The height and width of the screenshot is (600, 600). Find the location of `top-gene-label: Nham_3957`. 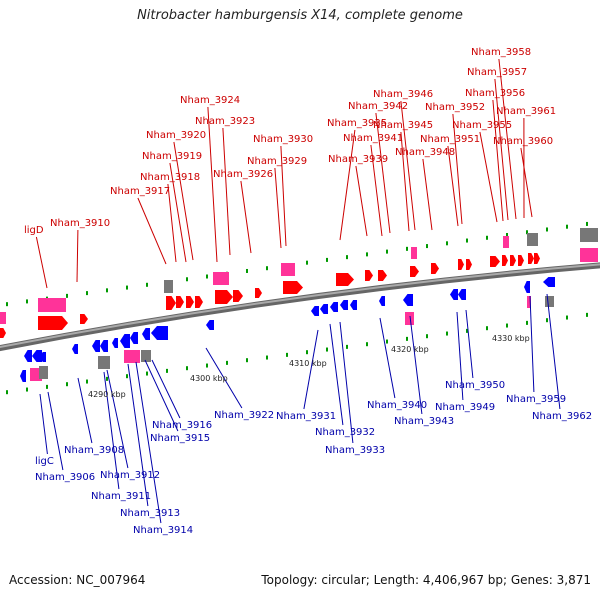

top-gene-label: Nham_3957 is located at coordinates (497, 72).